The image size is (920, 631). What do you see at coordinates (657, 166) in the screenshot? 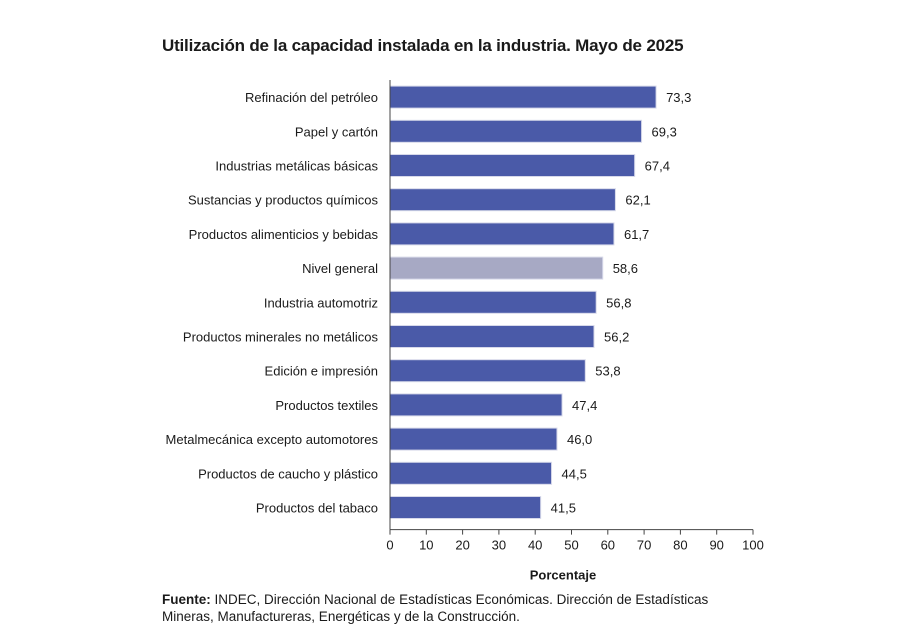
I see `data-label: 67,4` at bounding box center [657, 166].